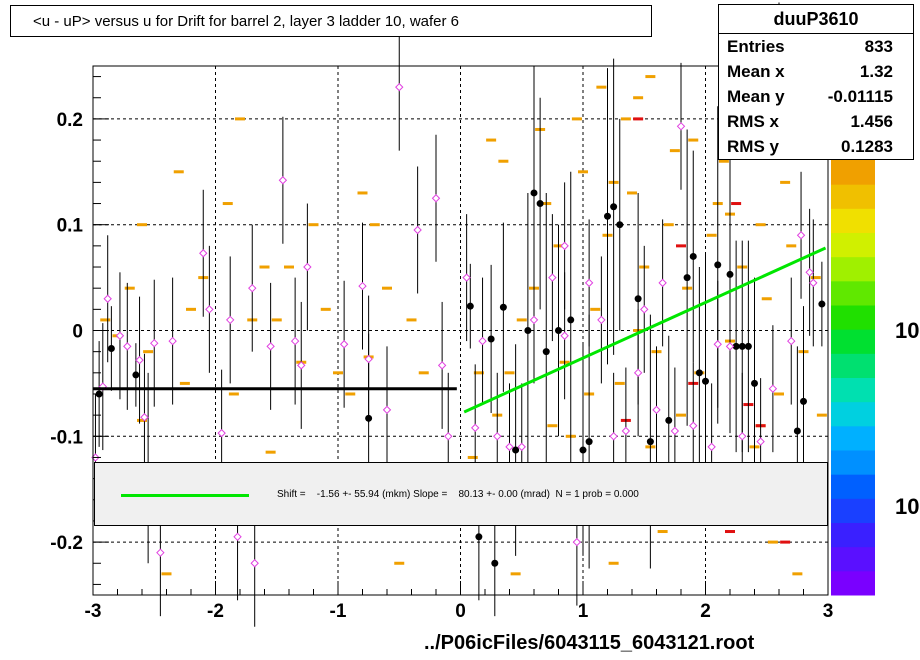 This screenshot has width=920, height=660. I want to click on stats-row-mean-y: Mean y -0.01115, so click(816, 96).